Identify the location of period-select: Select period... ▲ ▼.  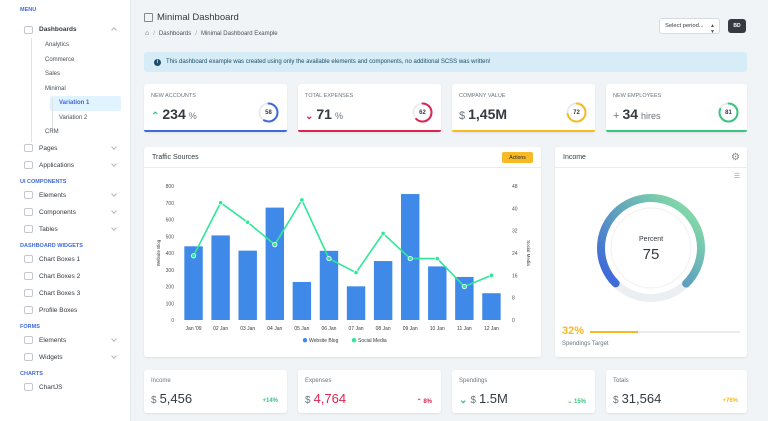
(689, 26).